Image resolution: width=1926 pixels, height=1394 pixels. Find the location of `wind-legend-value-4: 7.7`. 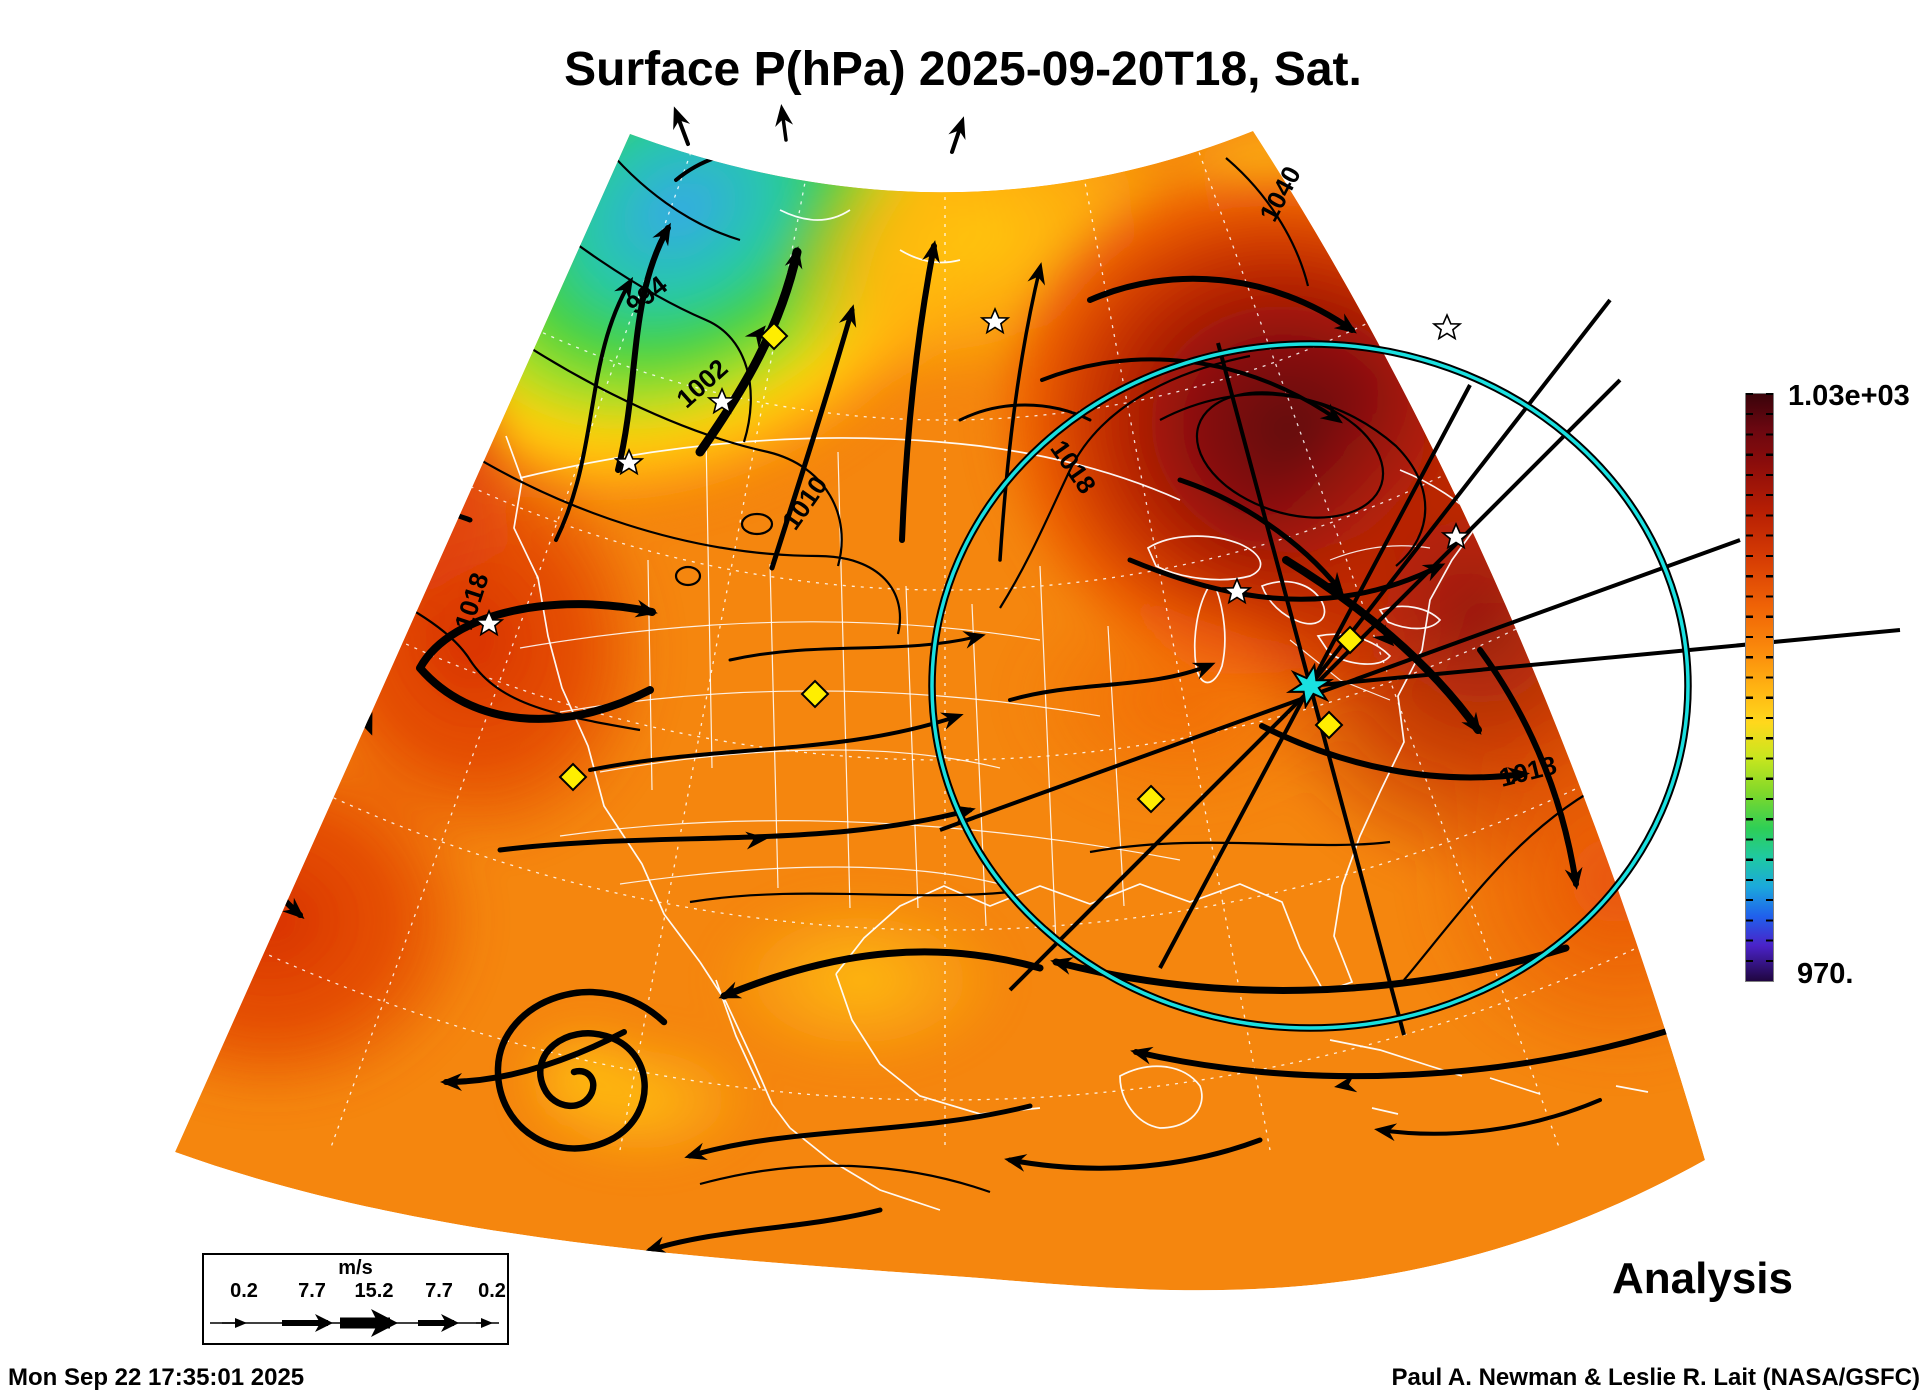

wind-legend-value-4: 7.7 is located at coordinates (439, 1291).